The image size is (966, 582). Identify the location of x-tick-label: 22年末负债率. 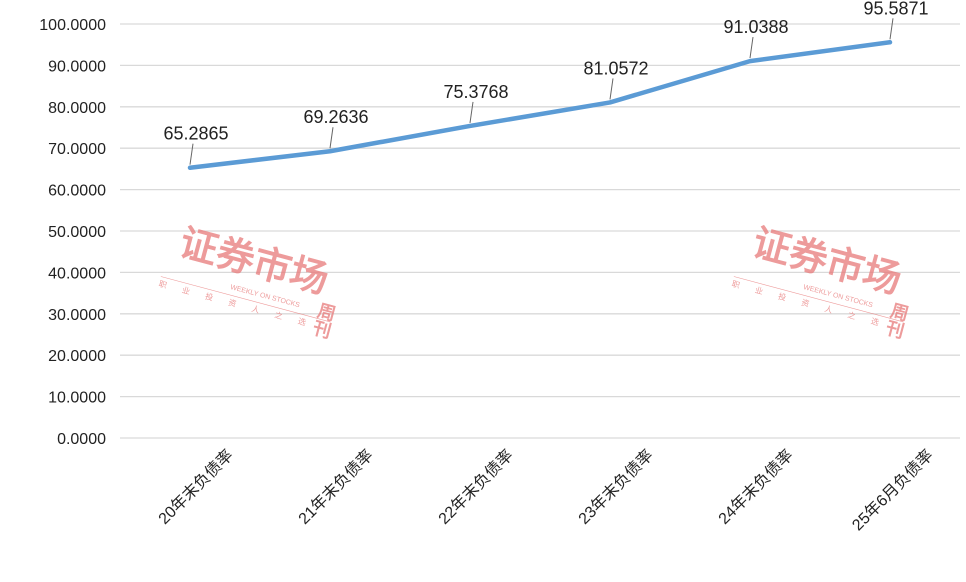
(476, 487).